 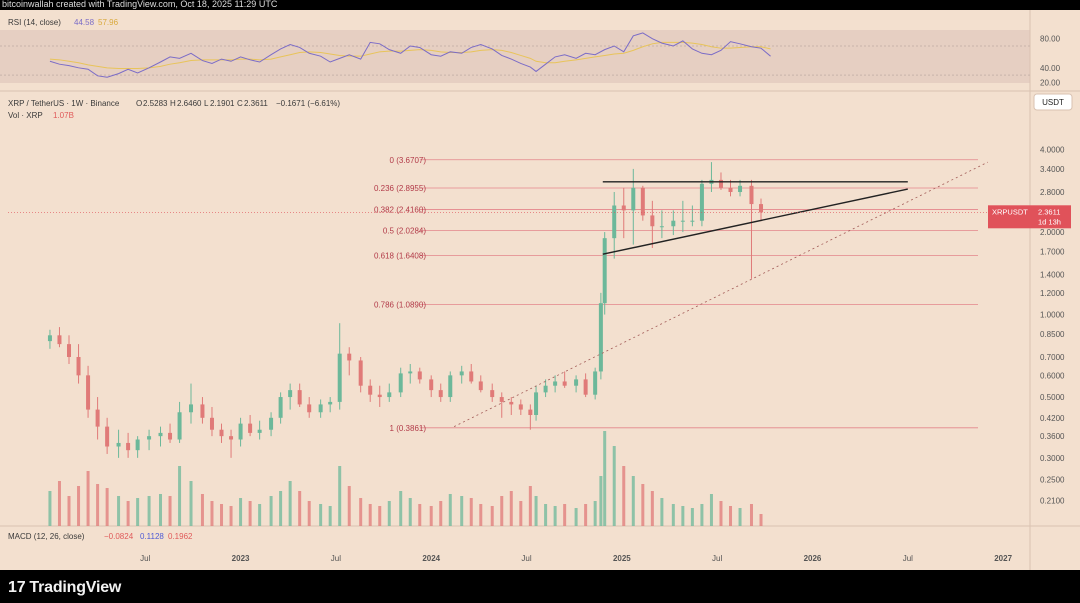 What do you see at coordinates (308, 103) in the screenshot?
I see `ohlc-change: −0.1671 (−6.61%)` at bounding box center [308, 103].